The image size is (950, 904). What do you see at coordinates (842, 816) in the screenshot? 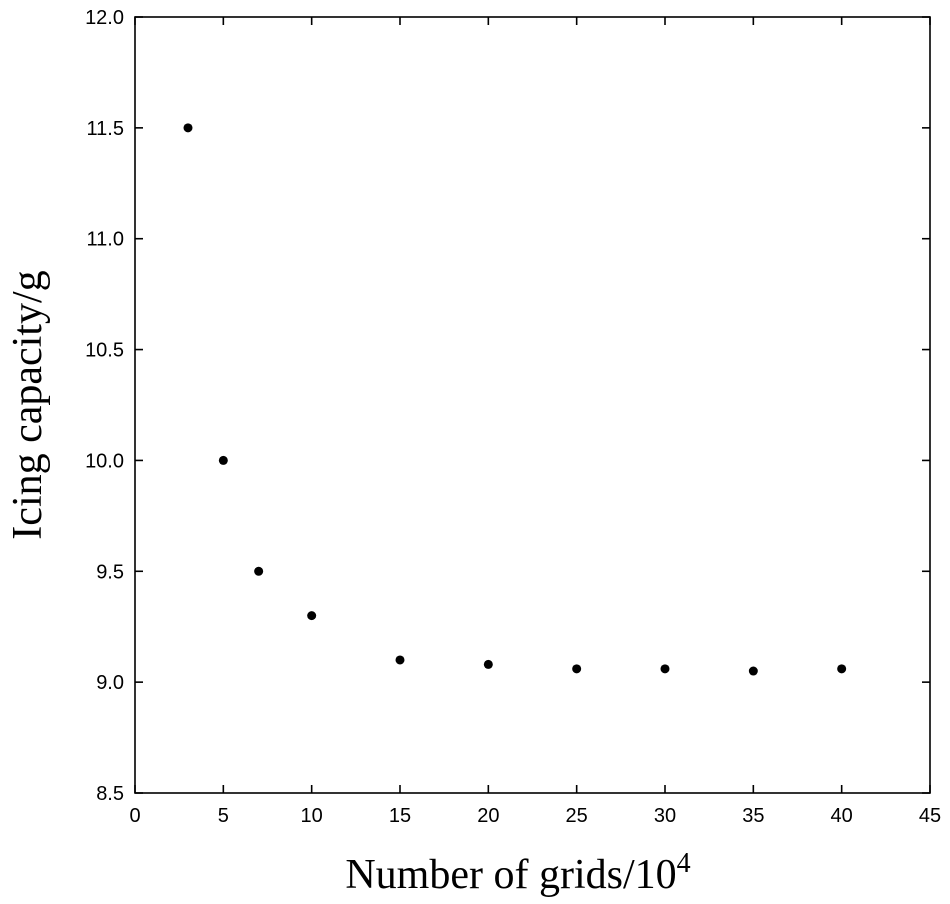
I see `x-tick-label: 40` at bounding box center [842, 816].